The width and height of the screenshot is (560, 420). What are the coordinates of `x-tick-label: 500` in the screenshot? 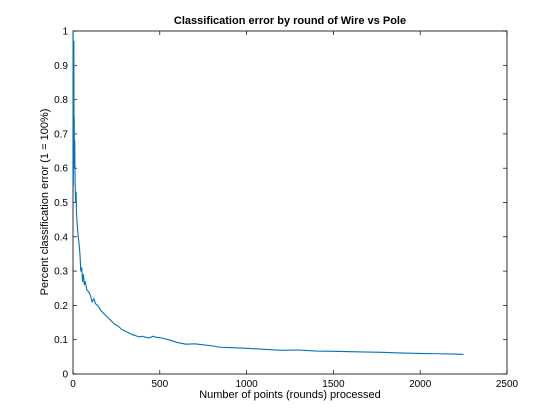 It's located at (159, 384).